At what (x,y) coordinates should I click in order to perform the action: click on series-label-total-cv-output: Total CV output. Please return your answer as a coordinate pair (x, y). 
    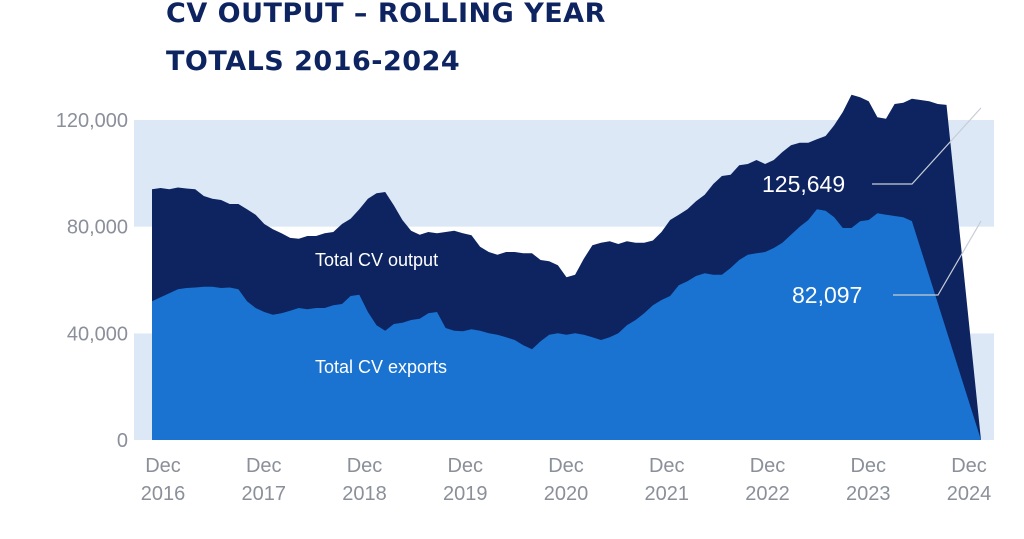
    Looking at the image, I should click on (376, 260).